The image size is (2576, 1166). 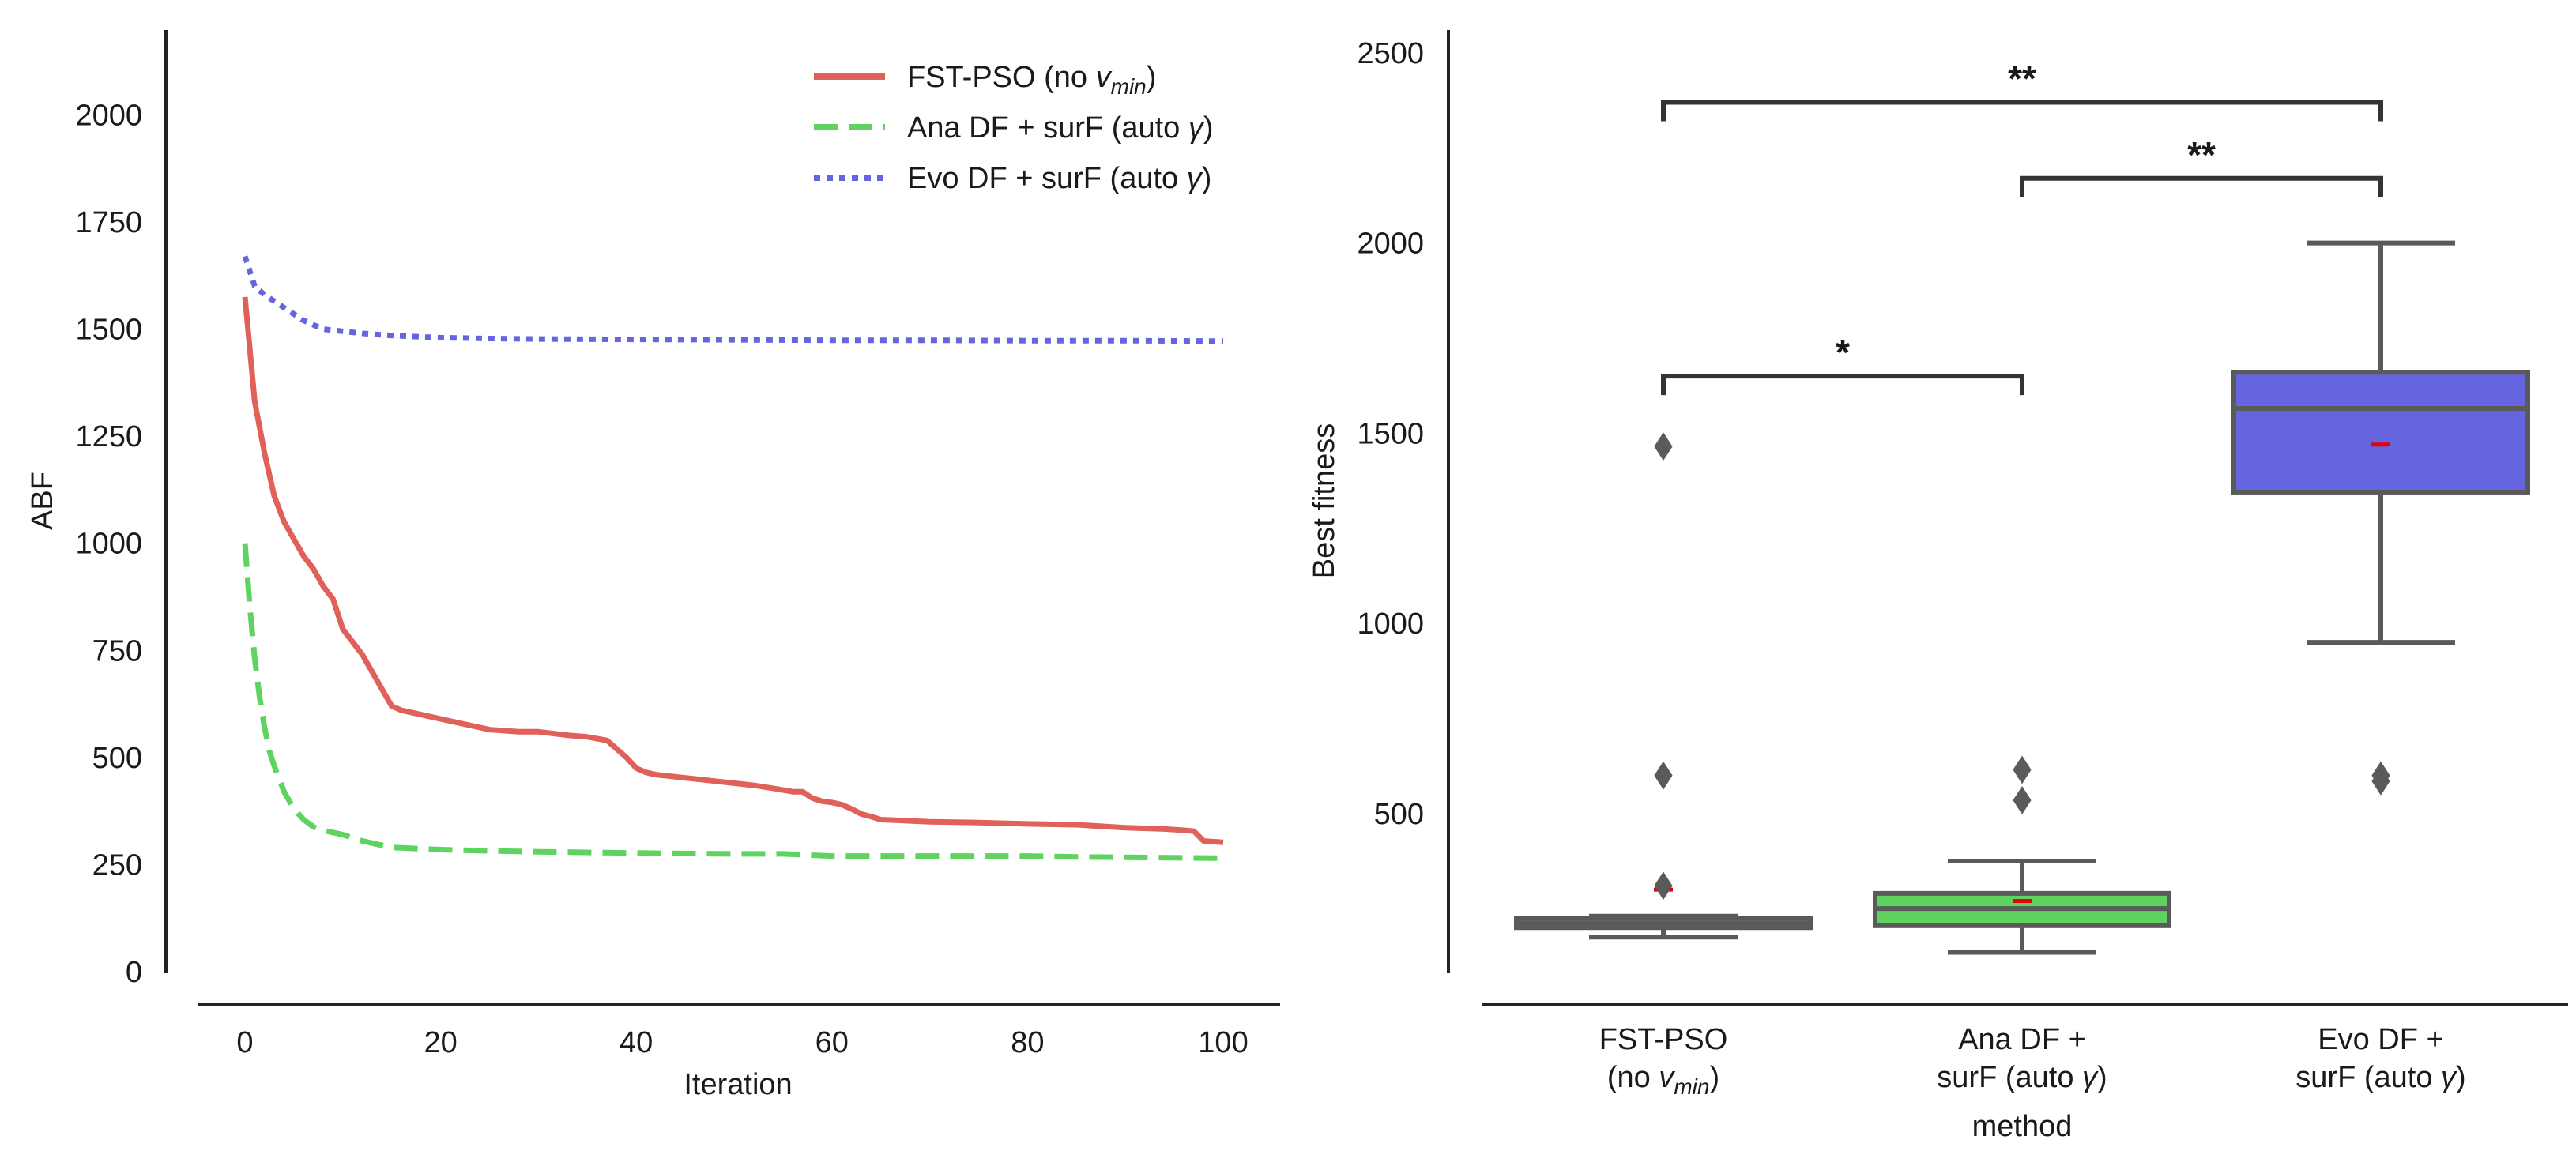 What do you see at coordinates (2380, 1077) in the screenshot?
I see `category-label-evo-df-sub: surF (auto γ)` at bounding box center [2380, 1077].